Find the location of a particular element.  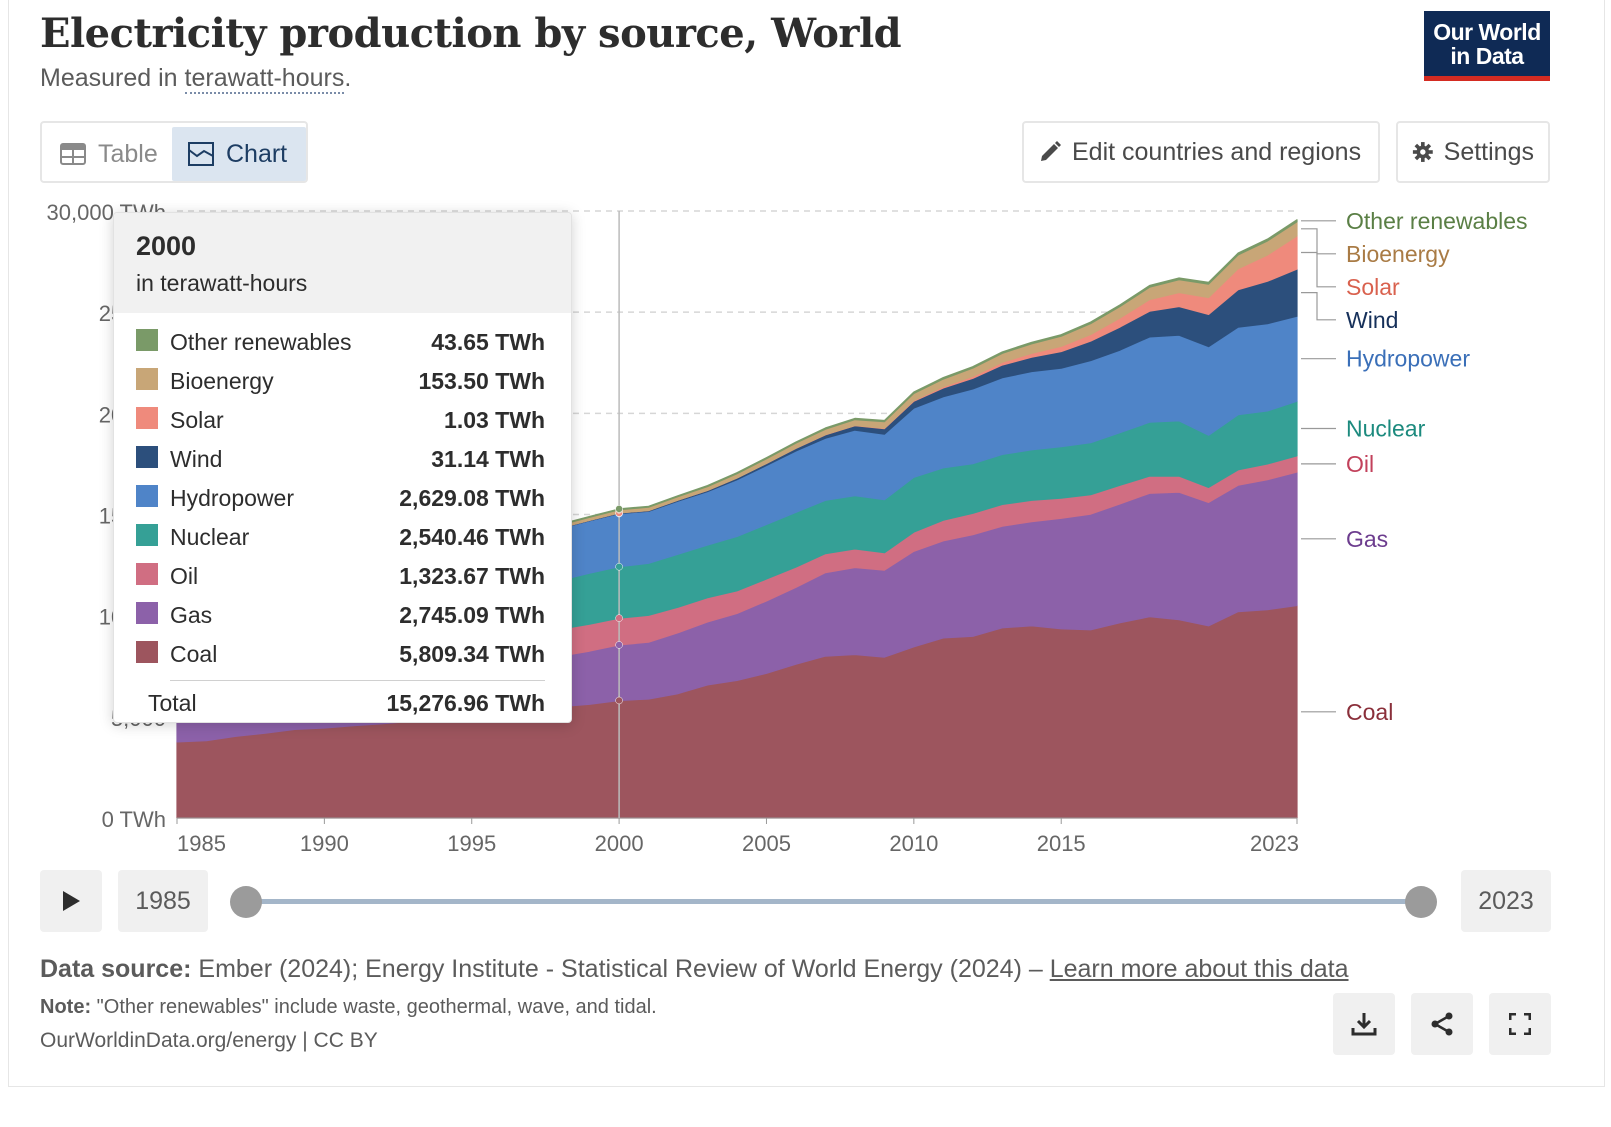

edit-countries-button: Edit countries and regions is located at coordinates (1201, 152).